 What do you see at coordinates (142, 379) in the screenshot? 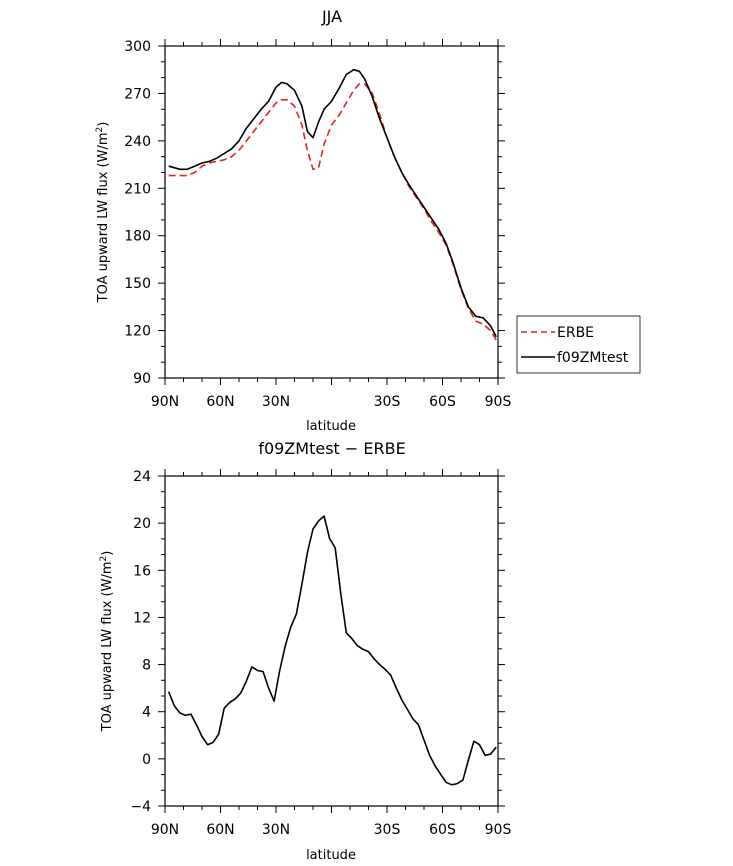
I see `y-tick-label: 90` at bounding box center [142, 379].